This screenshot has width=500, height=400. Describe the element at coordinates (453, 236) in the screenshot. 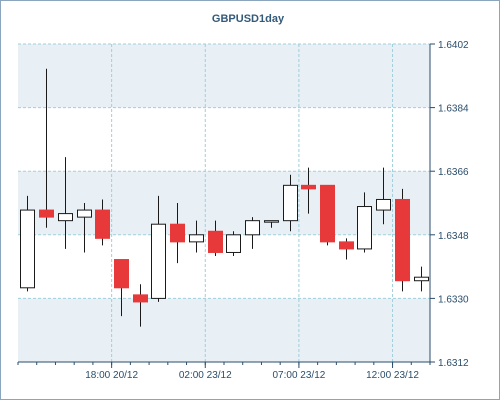

I see `y-tick-label: 1.6348` at that location.